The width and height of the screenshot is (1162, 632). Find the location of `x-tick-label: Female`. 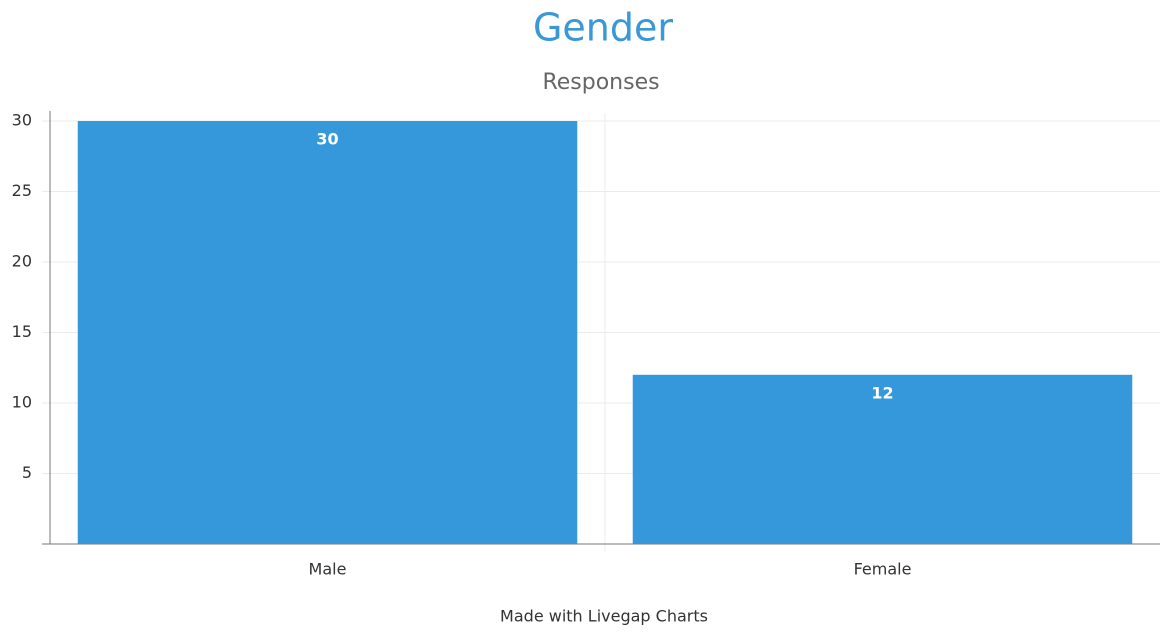

x-tick-label: Female is located at coordinates (883, 569).